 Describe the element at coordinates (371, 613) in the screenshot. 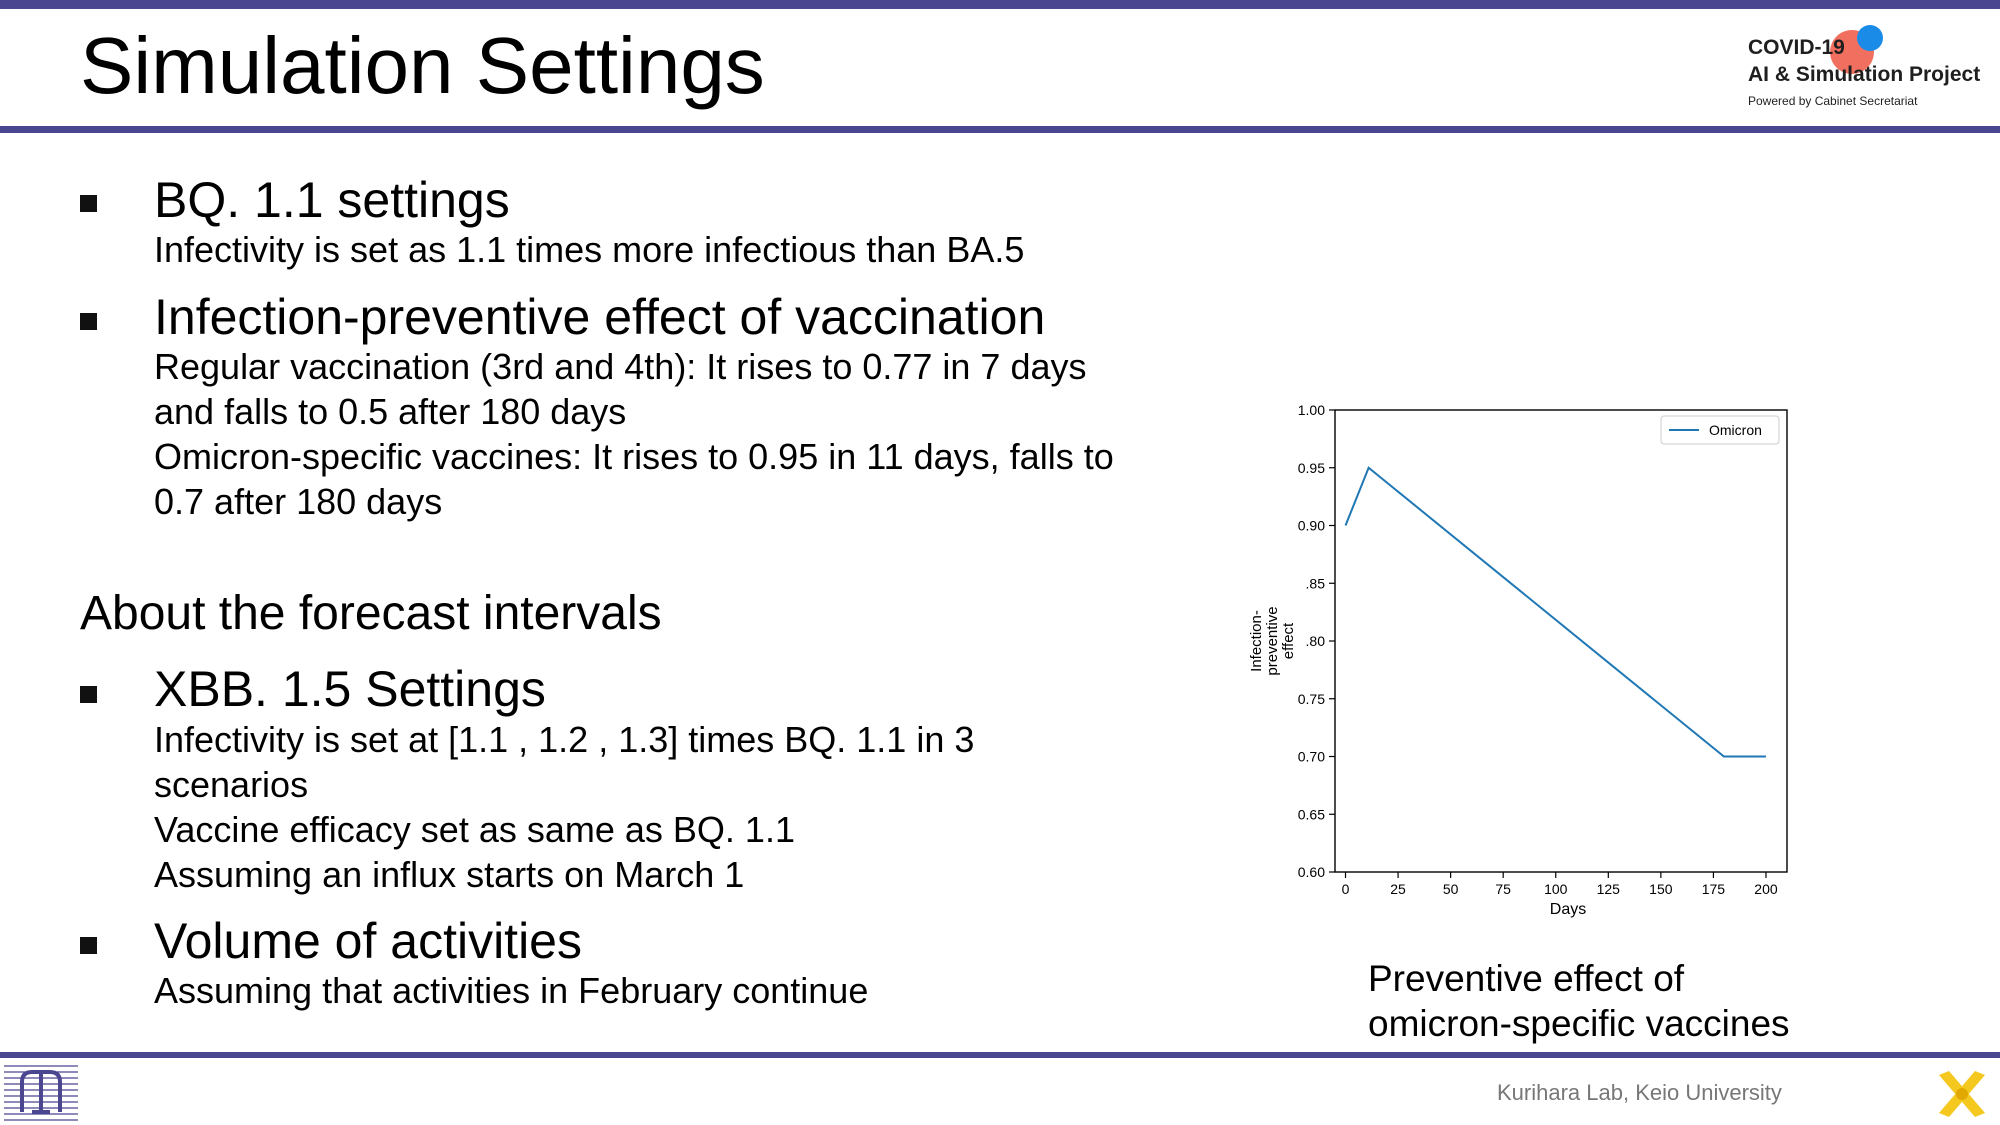

I see `forecast-intervals-heading: About the forecast intervals` at that location.